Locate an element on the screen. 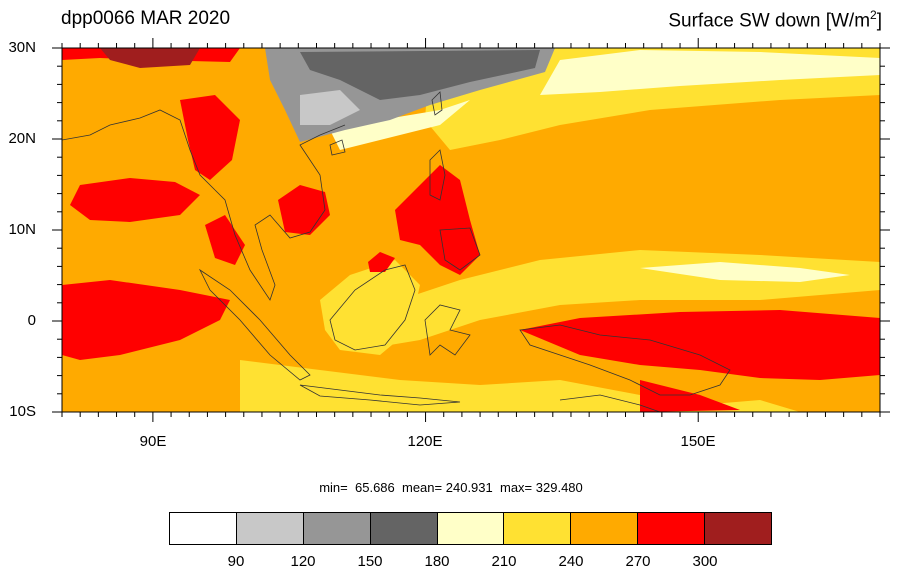 The height and width of the screenshot is (576, 902). coast-sumatra is located at coordinates (254, 324).